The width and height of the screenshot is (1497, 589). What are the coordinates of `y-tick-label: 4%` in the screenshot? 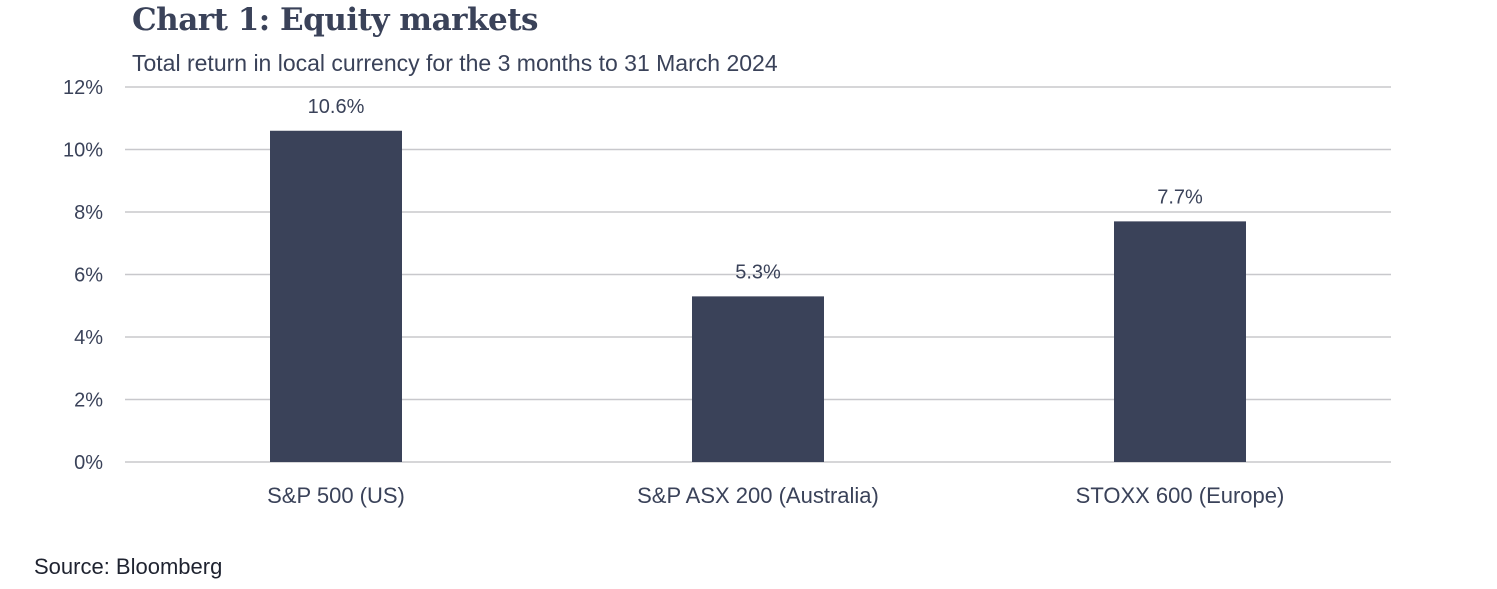 It's located at (88, 338).